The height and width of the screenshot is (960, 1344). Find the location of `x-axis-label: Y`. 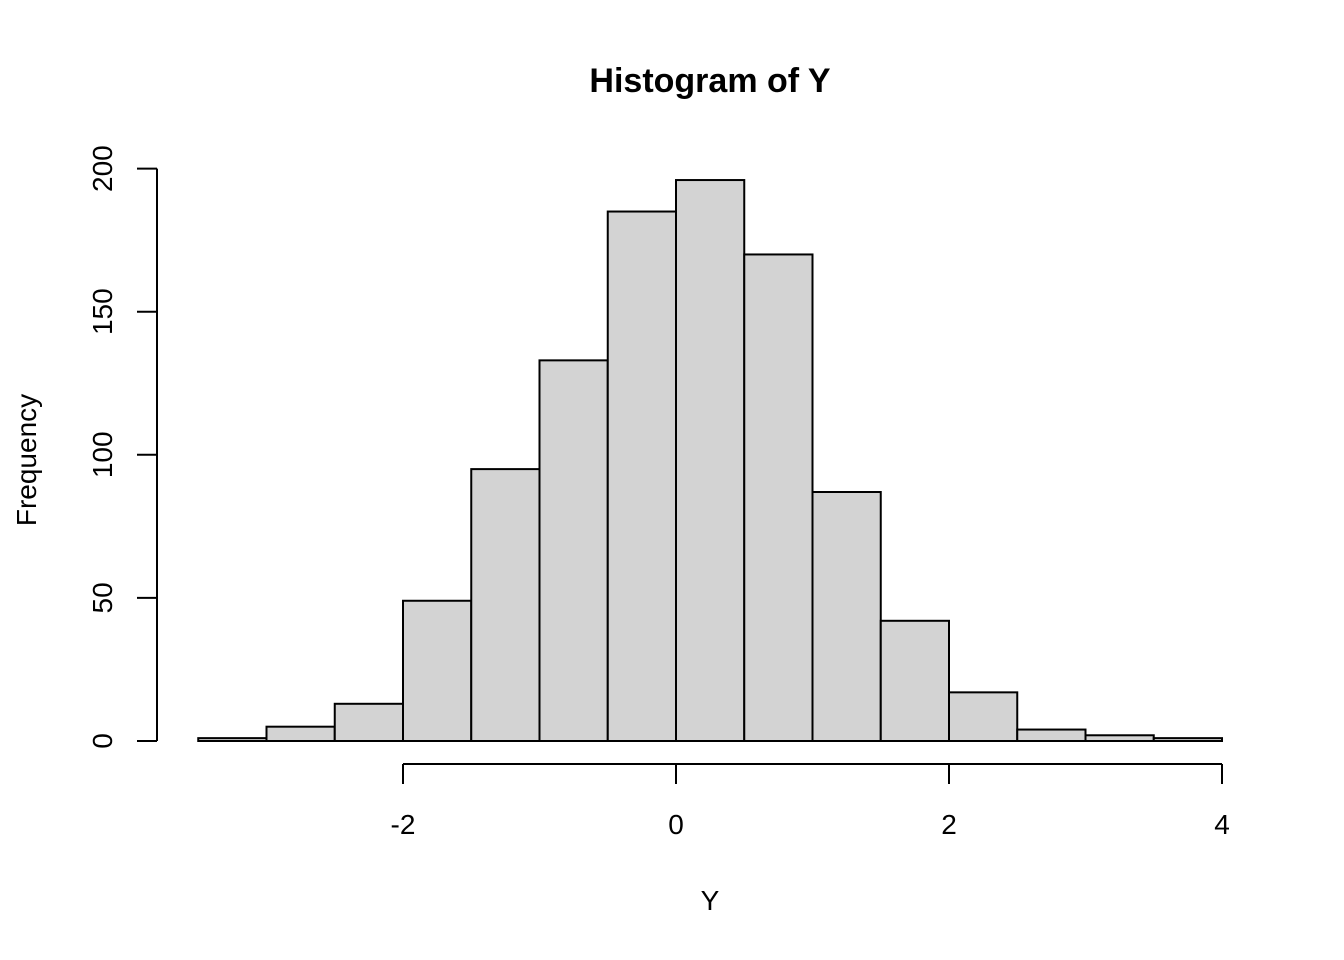

x-axis-label: Y is located at coordinates (710, 900).